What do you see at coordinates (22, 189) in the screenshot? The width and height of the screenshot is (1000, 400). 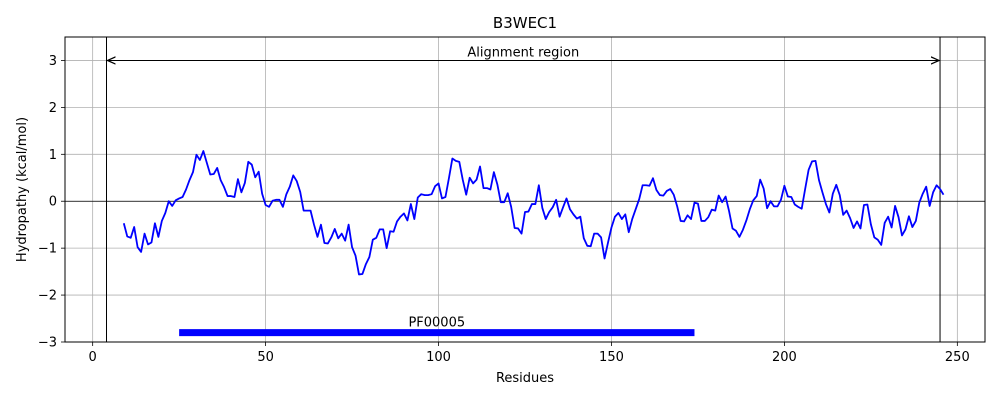 I see `y-axis-label: Hydropathy (kcal/mol)` at bounding box center [22, 189].